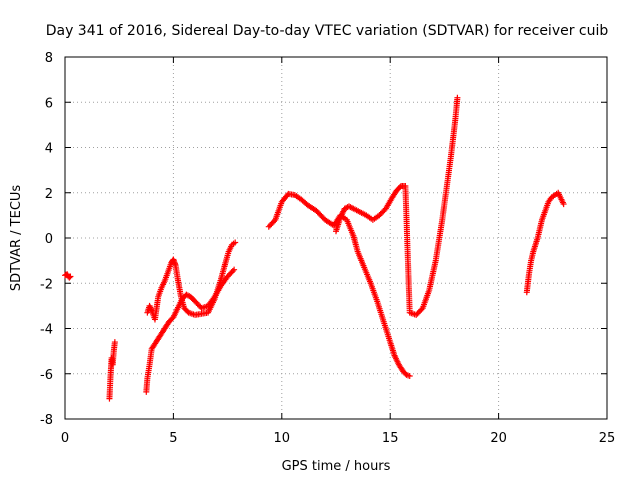  I want to click on y-tick-label: 8, so click(49, 58).